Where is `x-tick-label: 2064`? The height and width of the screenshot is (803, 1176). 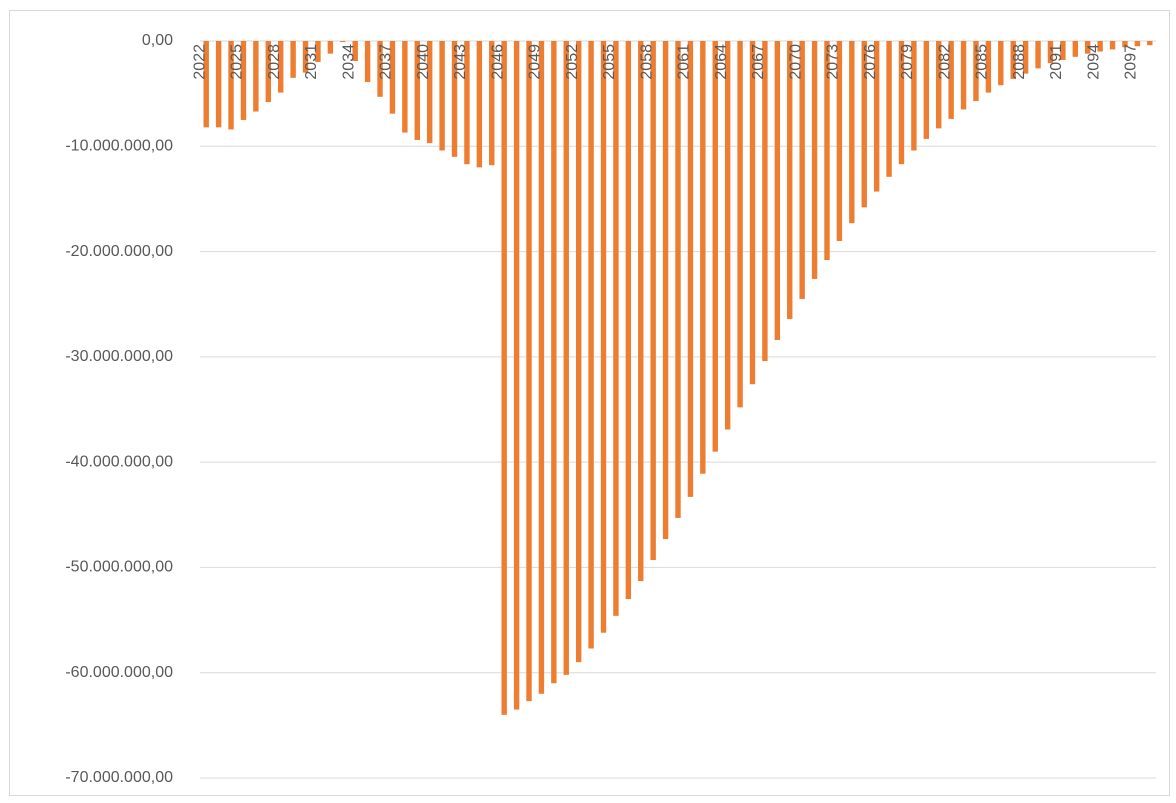
x-tick-label: 2064 is located at coordinates (721, 62).